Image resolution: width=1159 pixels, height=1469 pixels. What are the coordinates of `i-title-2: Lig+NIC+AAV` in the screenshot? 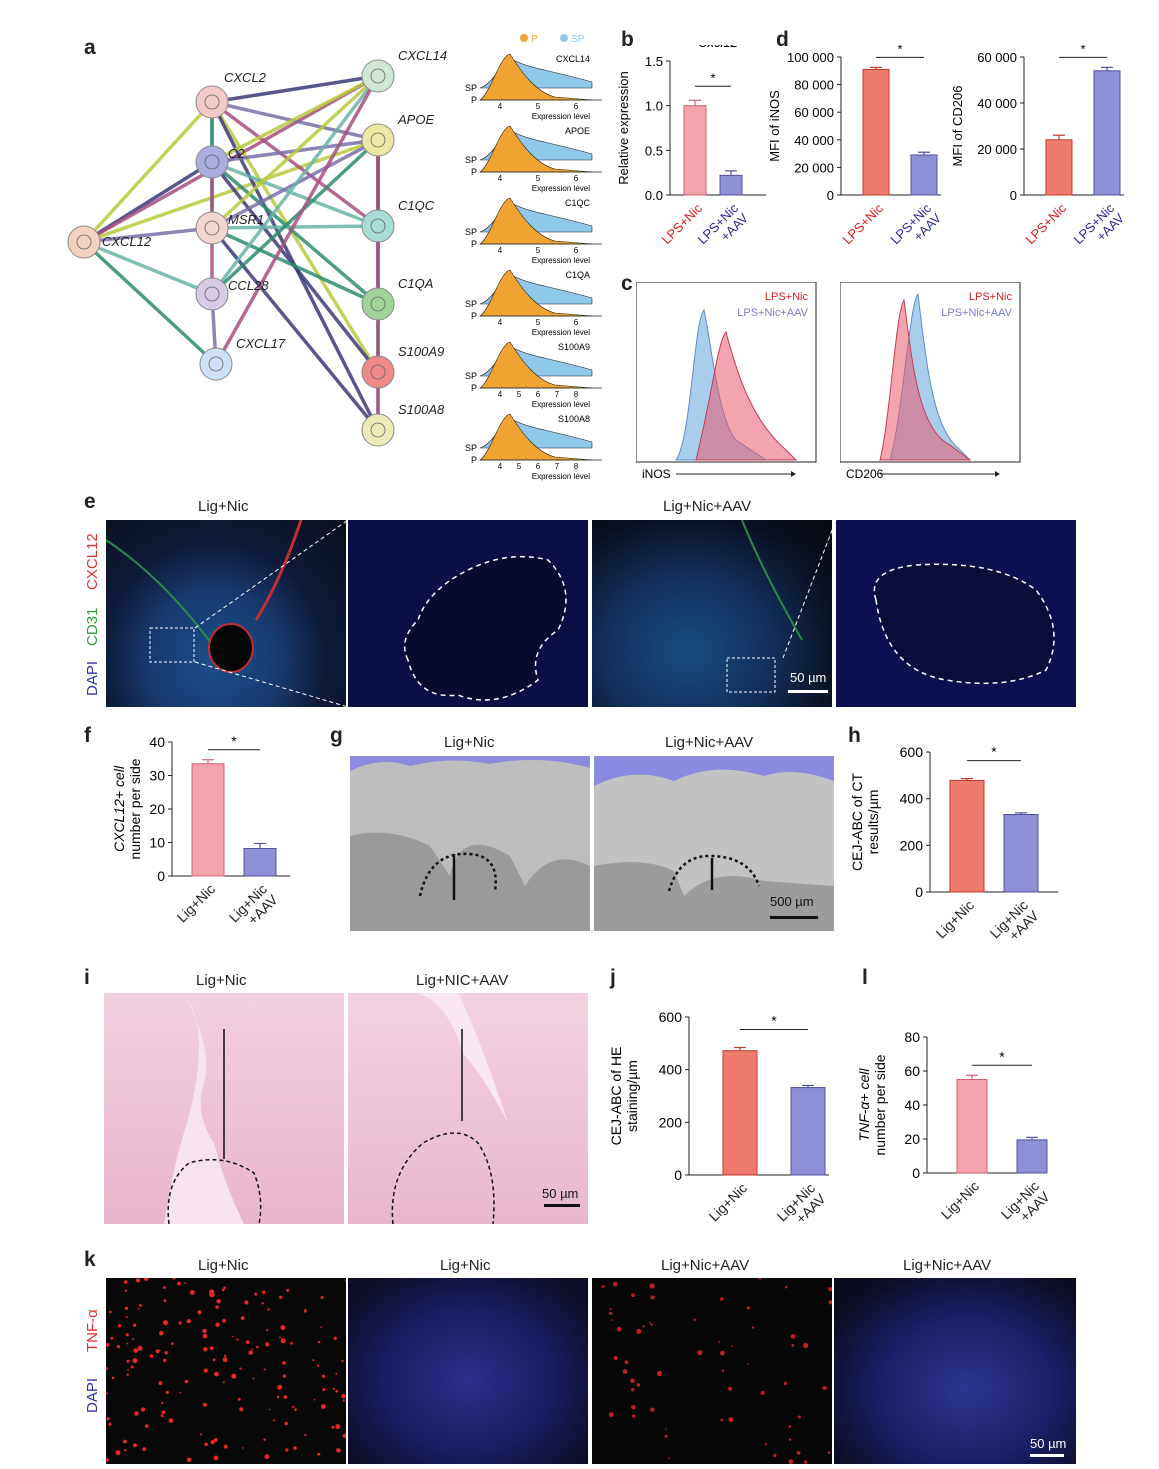 It's located at (462, 980).